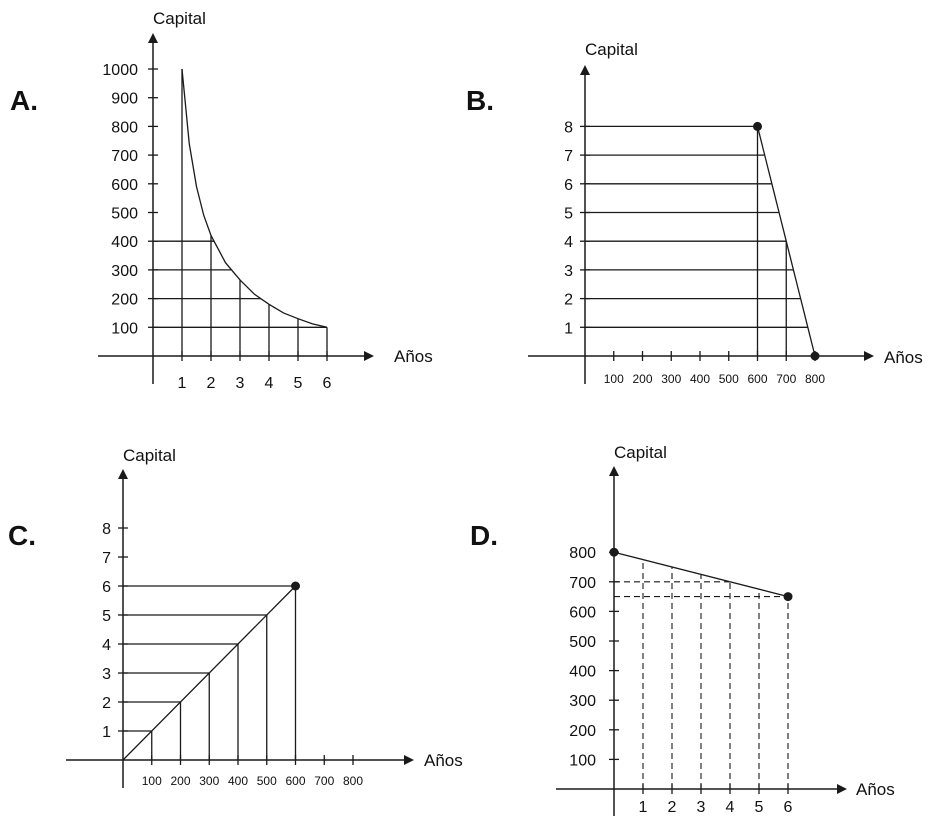 The width and height of the screenshot is (933, 816). I want to click on panel-label: C., so click(22, 535).